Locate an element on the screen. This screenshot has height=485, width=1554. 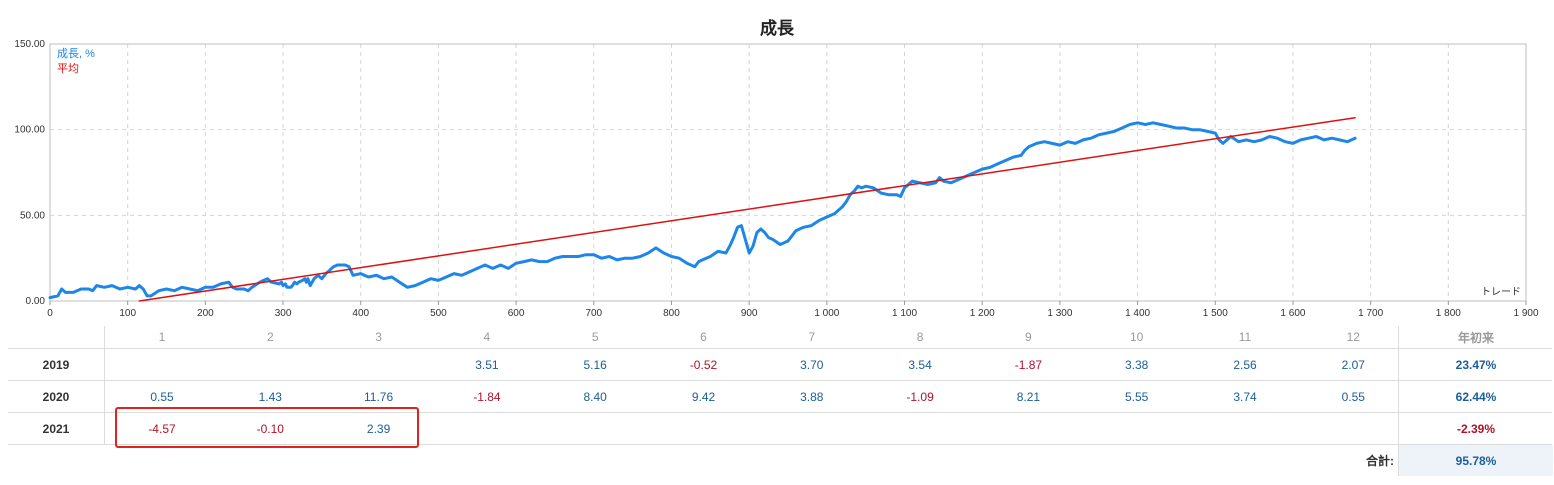
month-cell: 5.55 is located at coordinates (1137, 396).